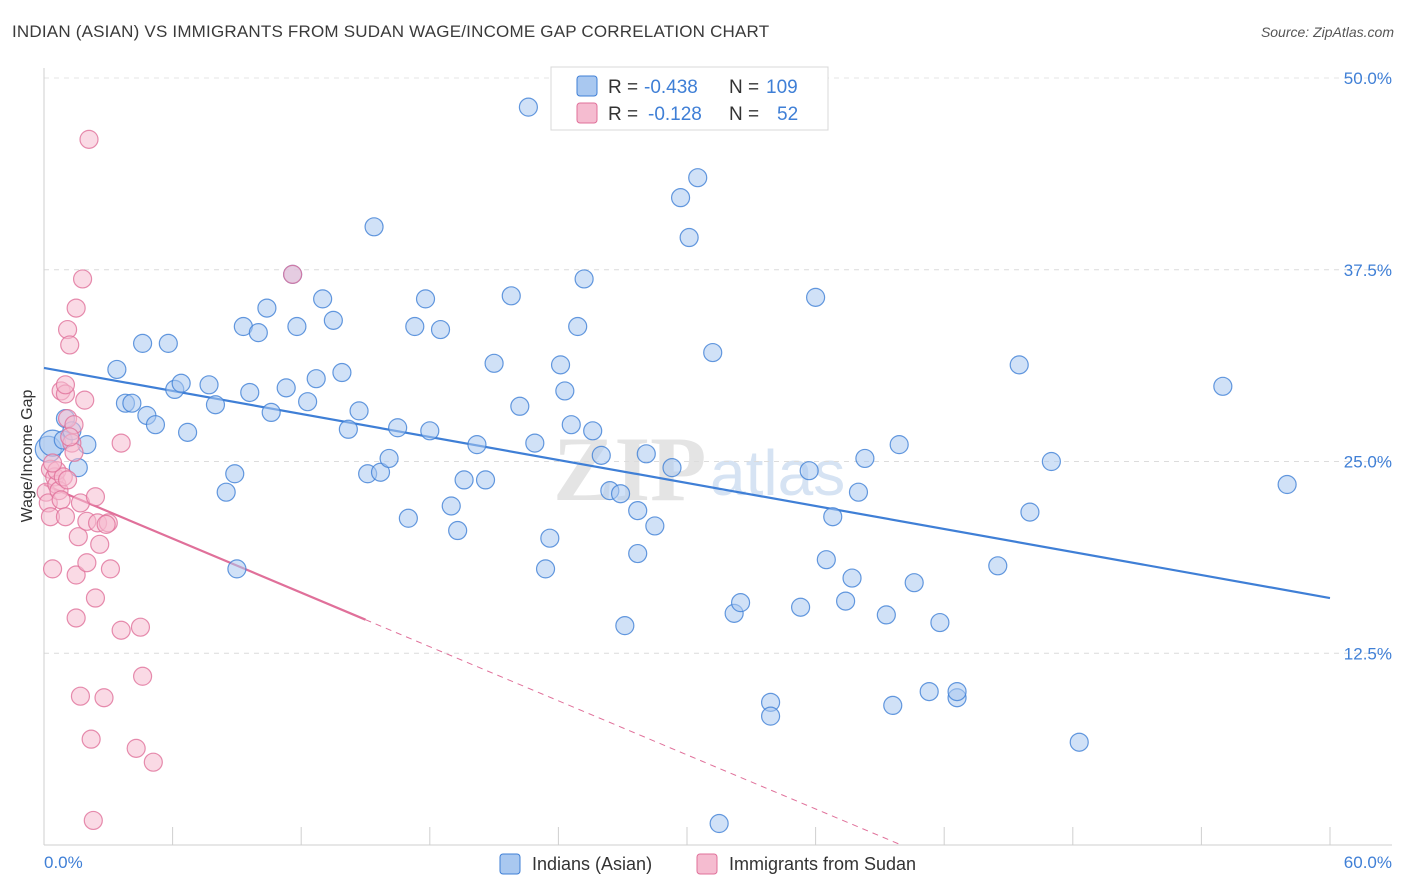  What do you see at coordinates (587, 113) in the screenshot?
I see `legend-swatch-sudan` at bounding box center [587, 113].